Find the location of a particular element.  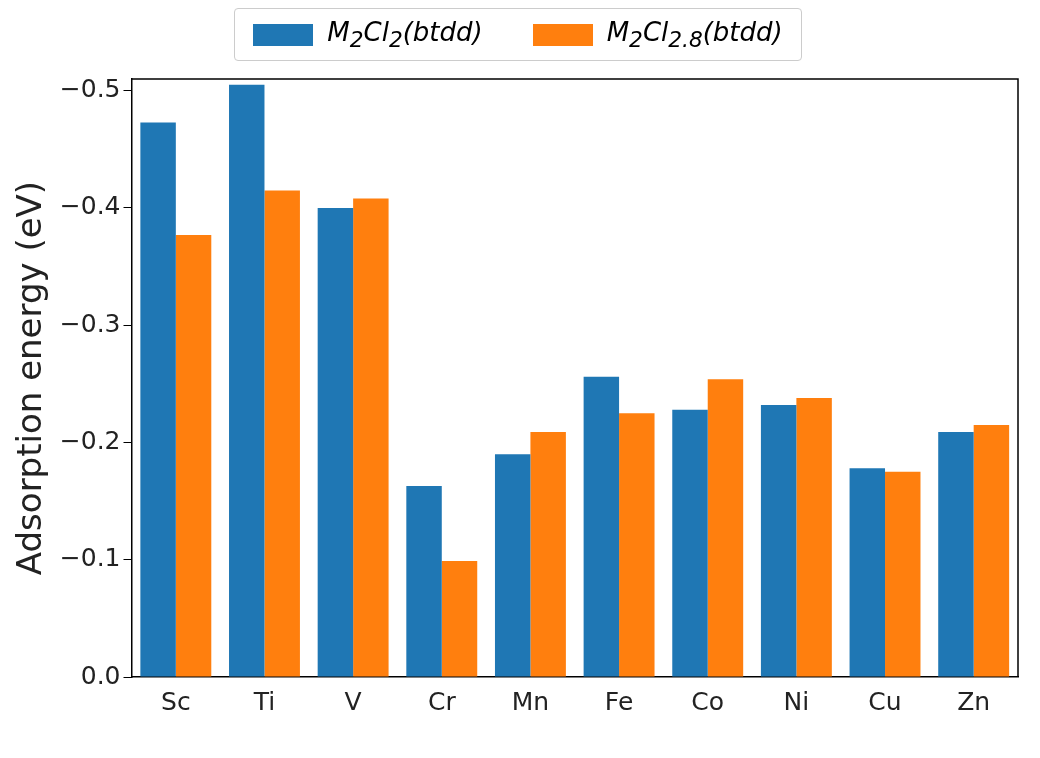

y-tick-label: −0.3 is located at coordinates (90, 323).